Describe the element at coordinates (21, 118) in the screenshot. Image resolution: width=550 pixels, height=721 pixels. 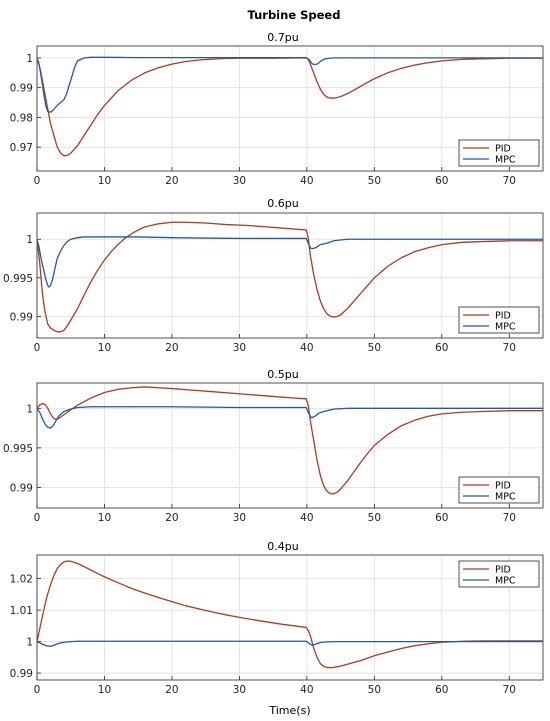
I see `y-tick-label: 0.98` at that location.